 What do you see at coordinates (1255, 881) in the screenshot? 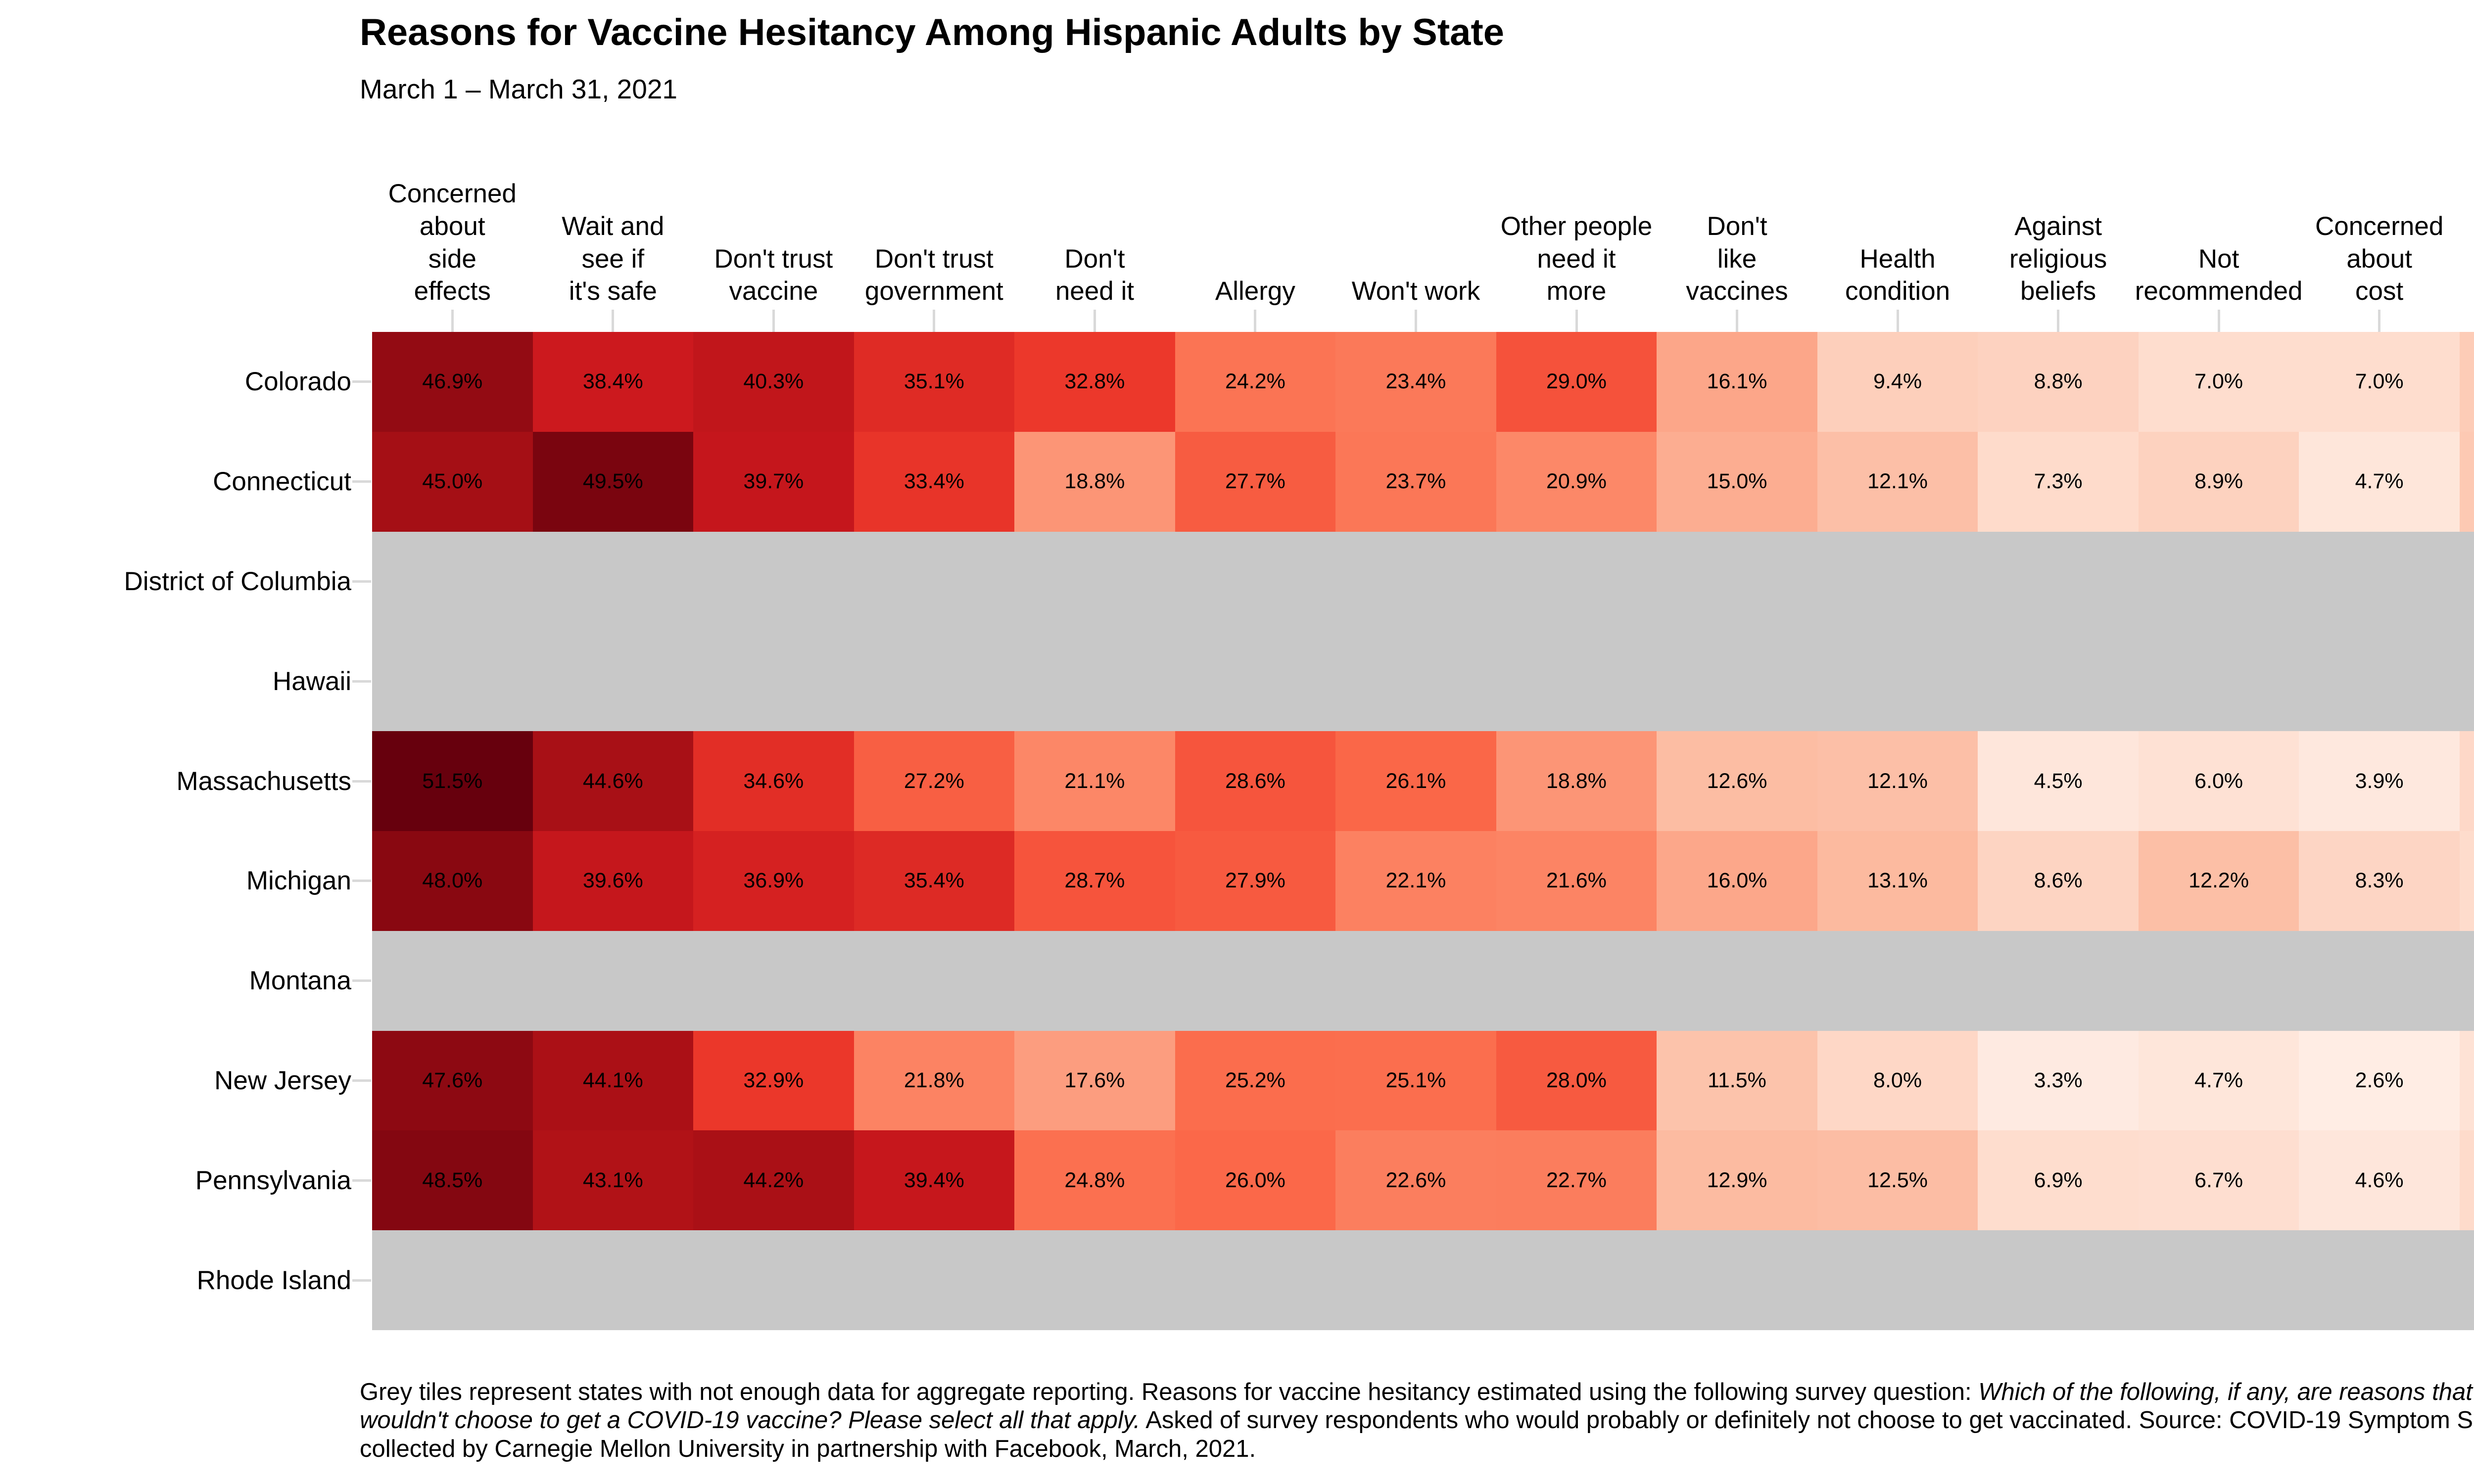
I see `heatmap-cell: 27.9%` at bounding box center [1255, 881].